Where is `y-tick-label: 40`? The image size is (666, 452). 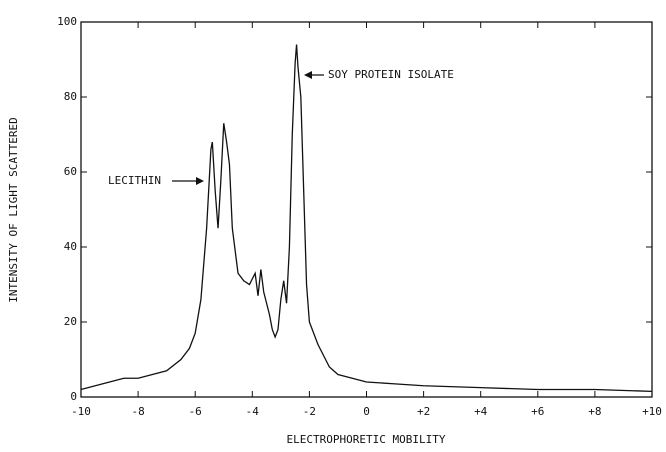
y-tick-label: 40 is located at coordinates (70, 246).